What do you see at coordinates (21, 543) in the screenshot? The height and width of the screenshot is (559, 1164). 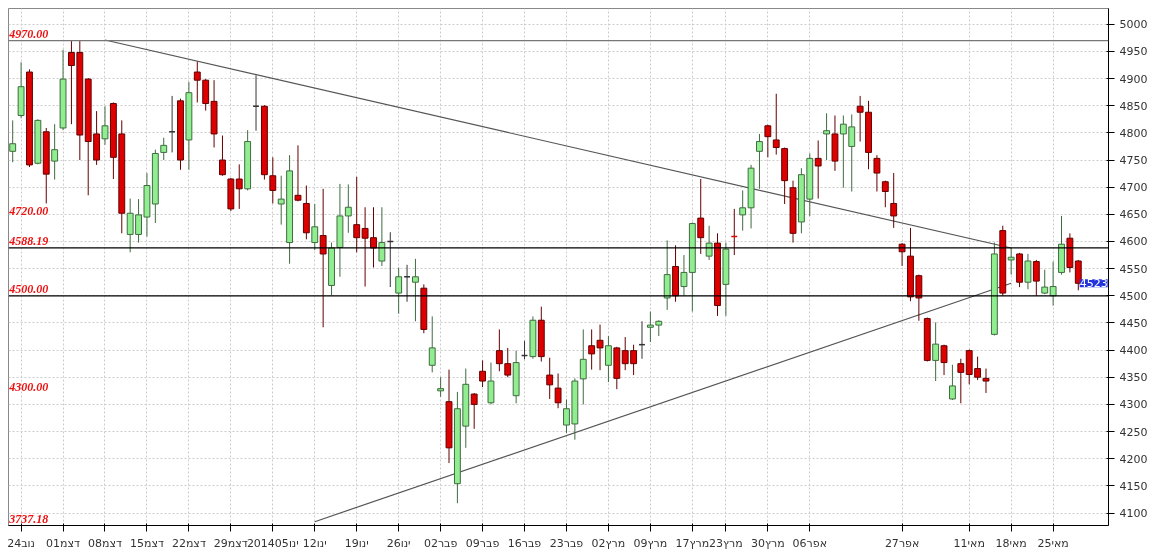 I see `x-tick-label: 24נוב` at bounding box center [21, 543].